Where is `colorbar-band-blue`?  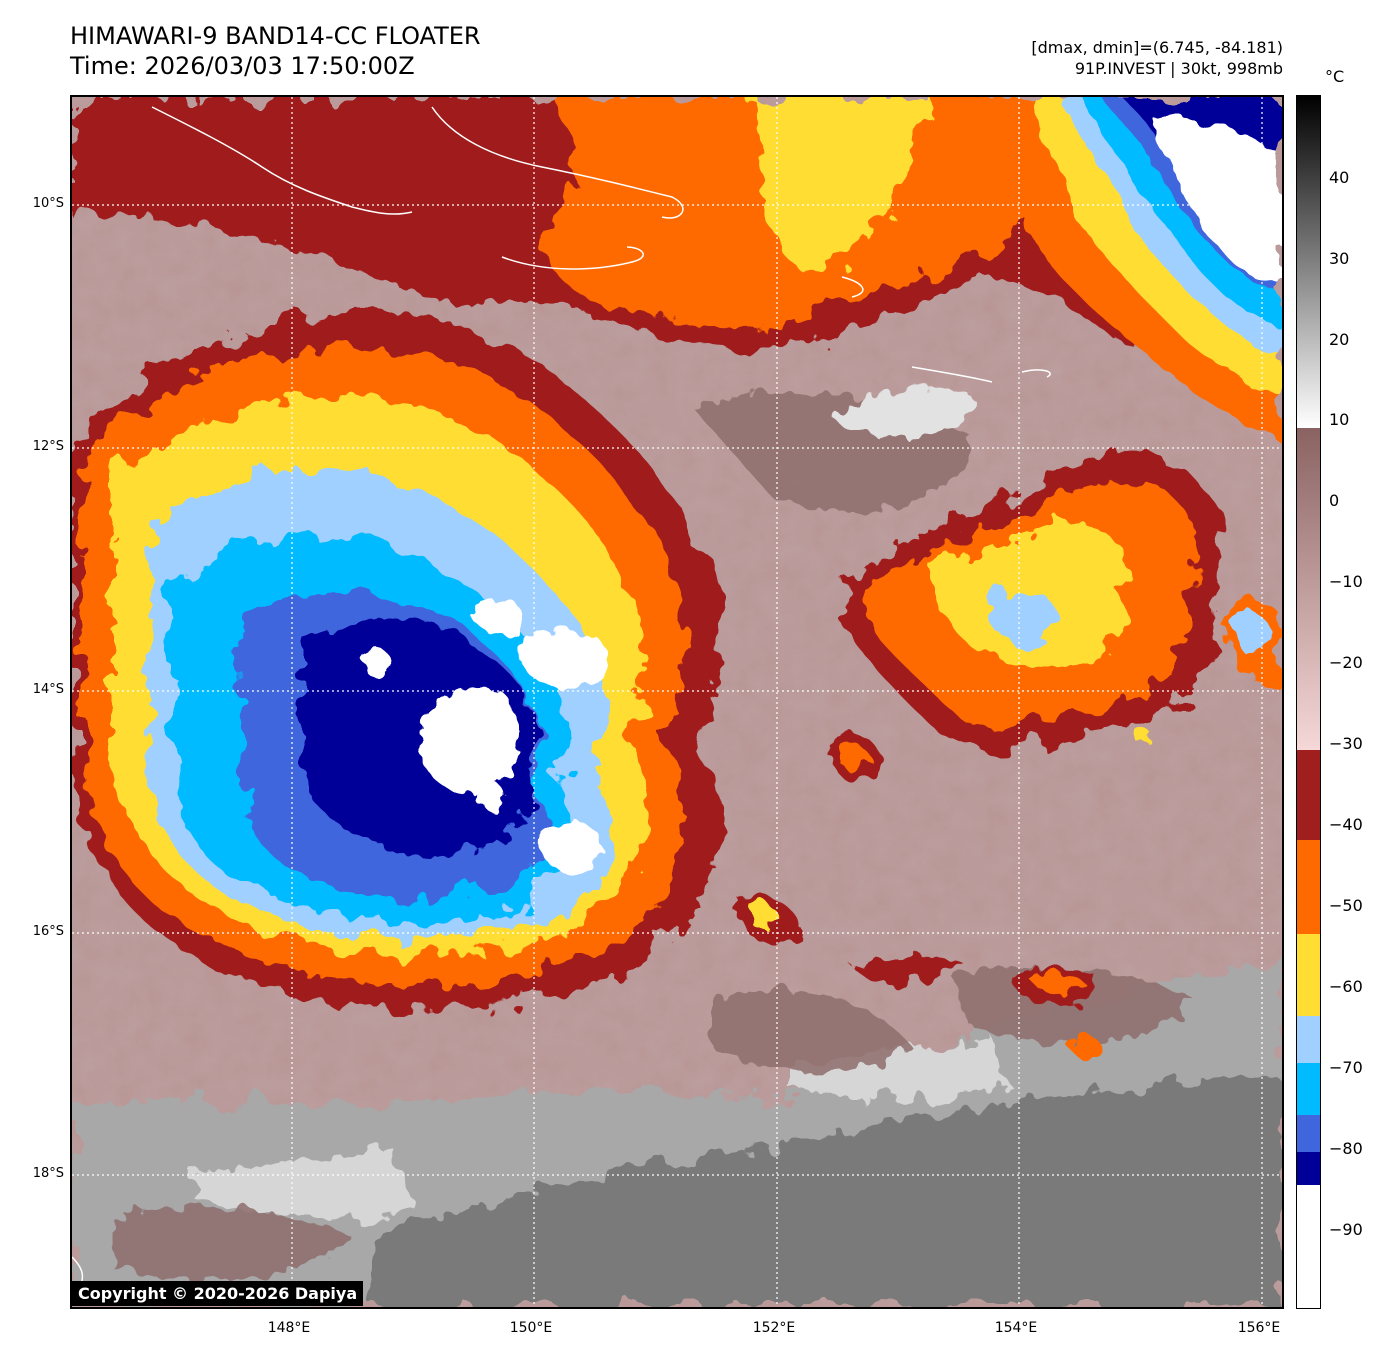 colorbar-band-blue is located at coordinates (1308, 1133).